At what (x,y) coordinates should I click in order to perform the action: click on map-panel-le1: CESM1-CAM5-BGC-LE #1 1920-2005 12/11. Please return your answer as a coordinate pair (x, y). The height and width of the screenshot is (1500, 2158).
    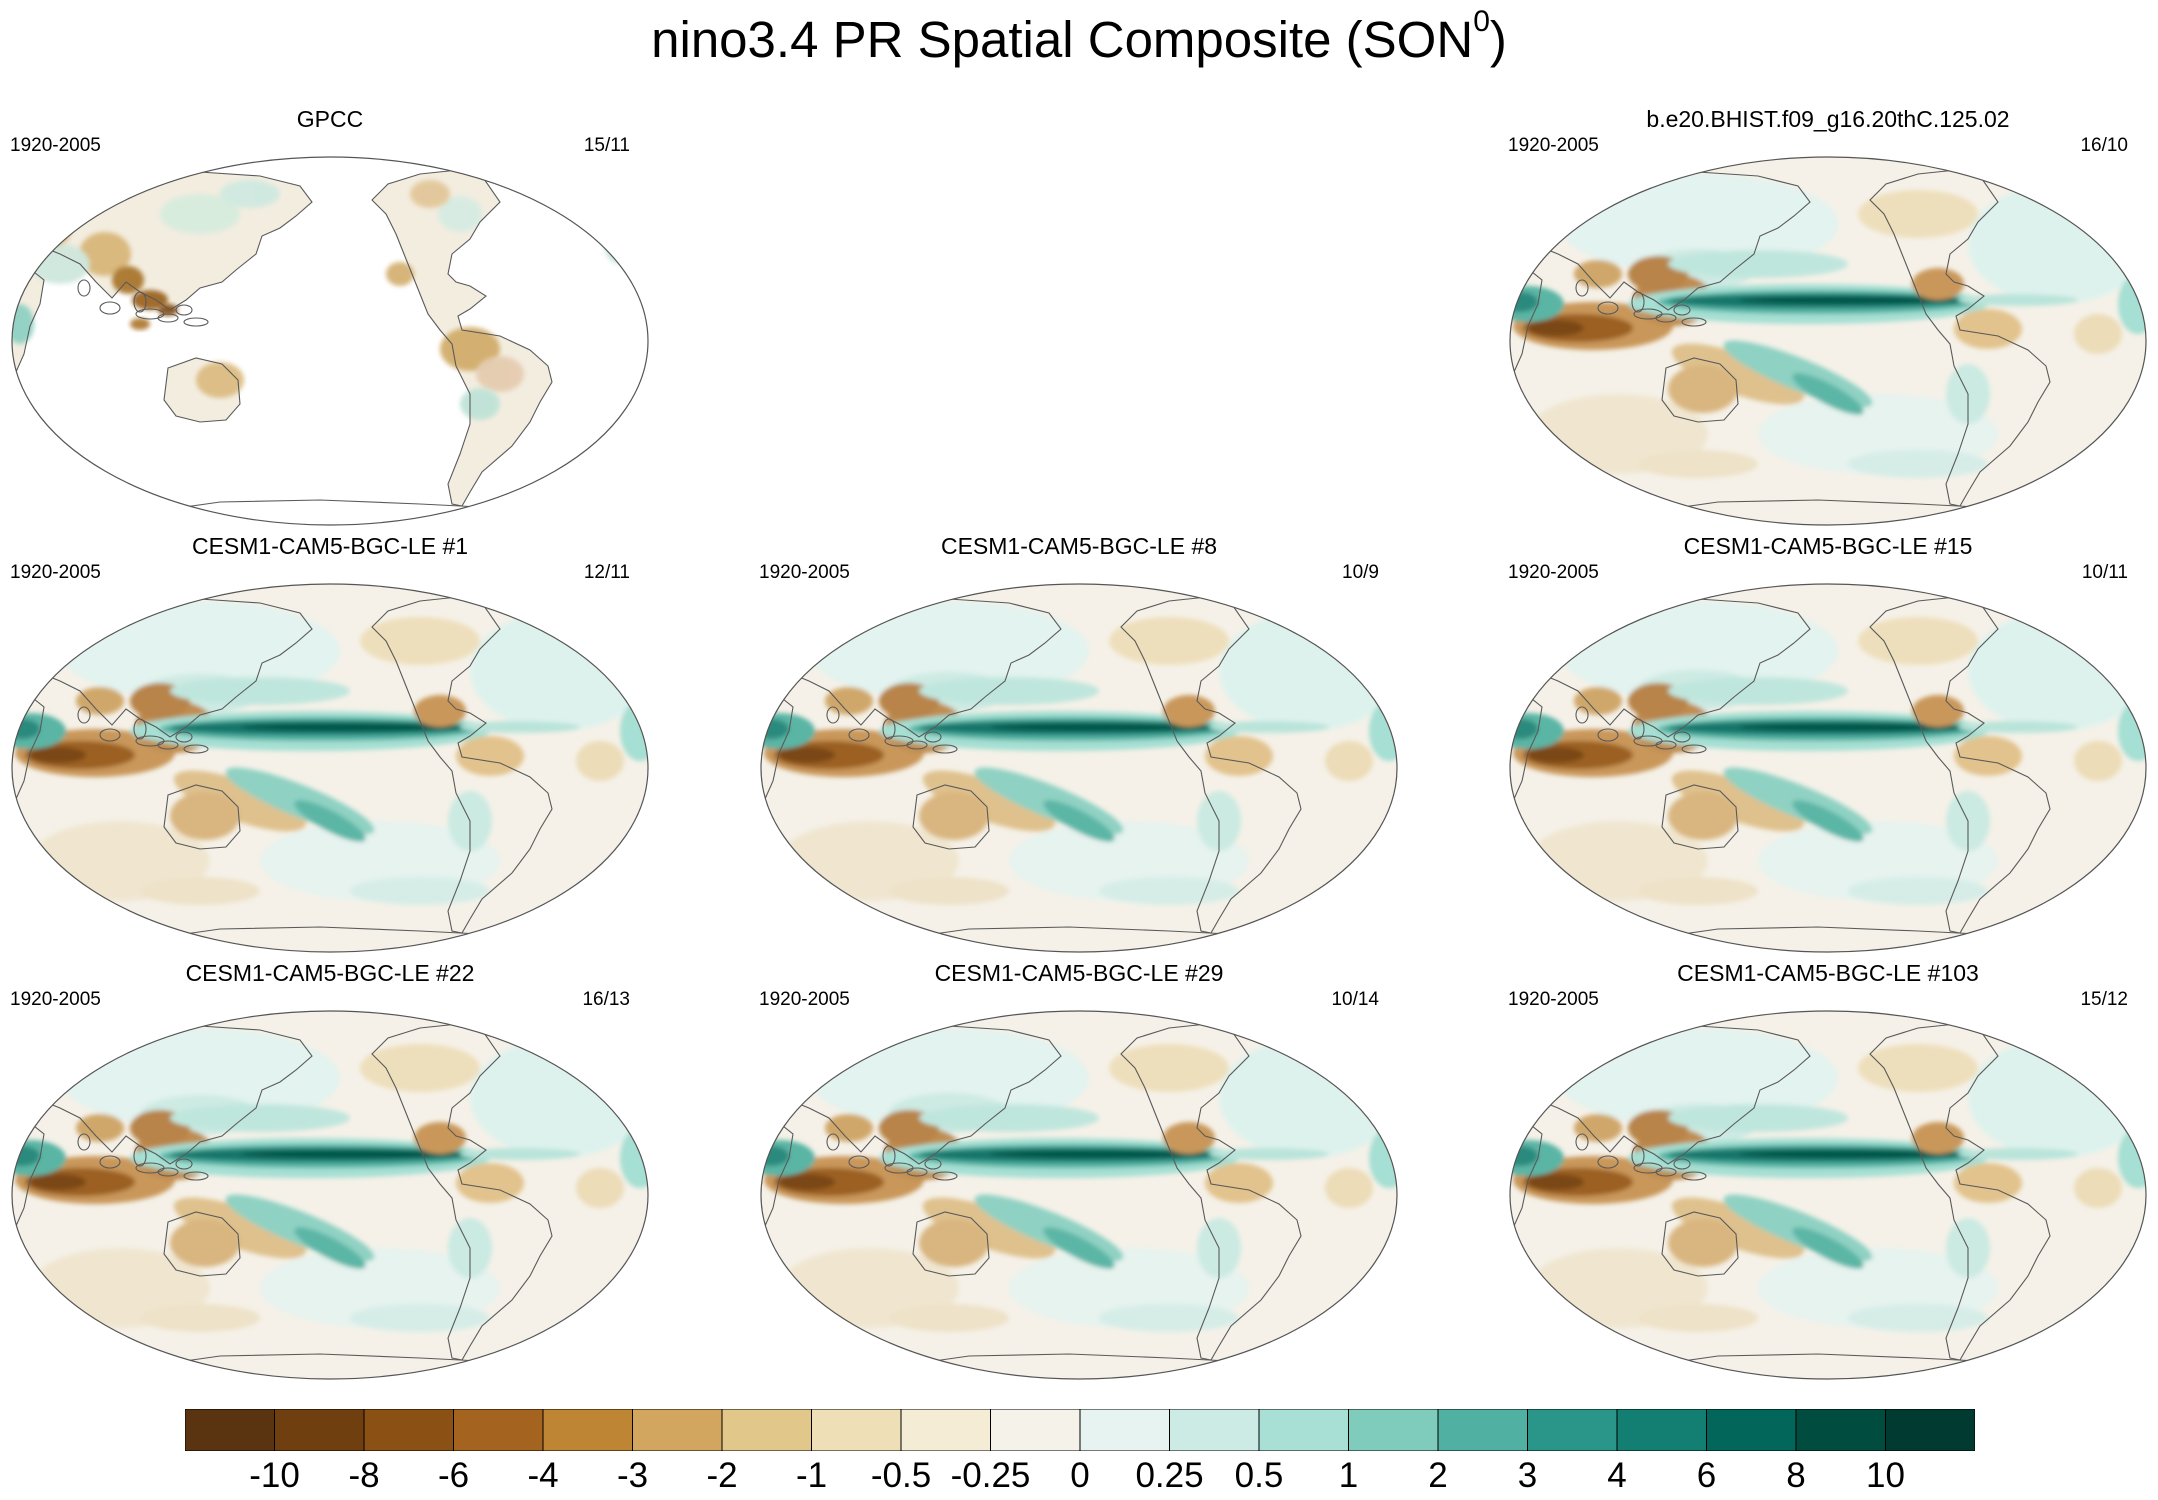
    Looking at the image, I should click on (330, 744).